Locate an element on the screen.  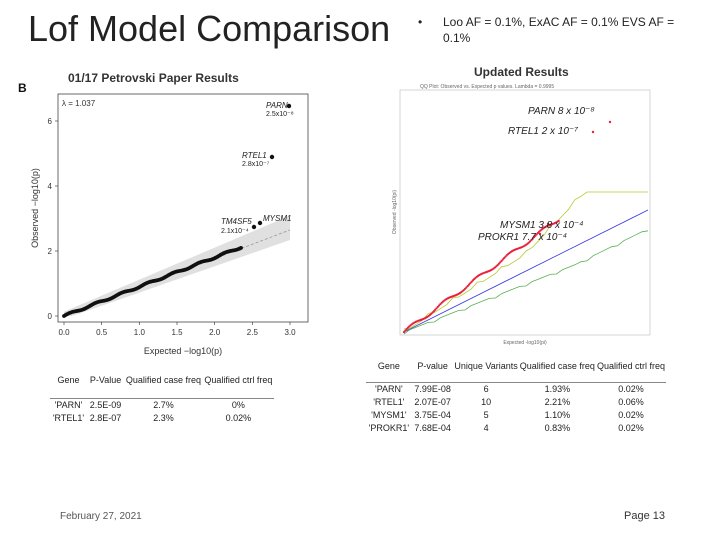
table-row: 'RTEL1' 2.8E-07 2.3% 0.02% is located at coordinates (162, 418).